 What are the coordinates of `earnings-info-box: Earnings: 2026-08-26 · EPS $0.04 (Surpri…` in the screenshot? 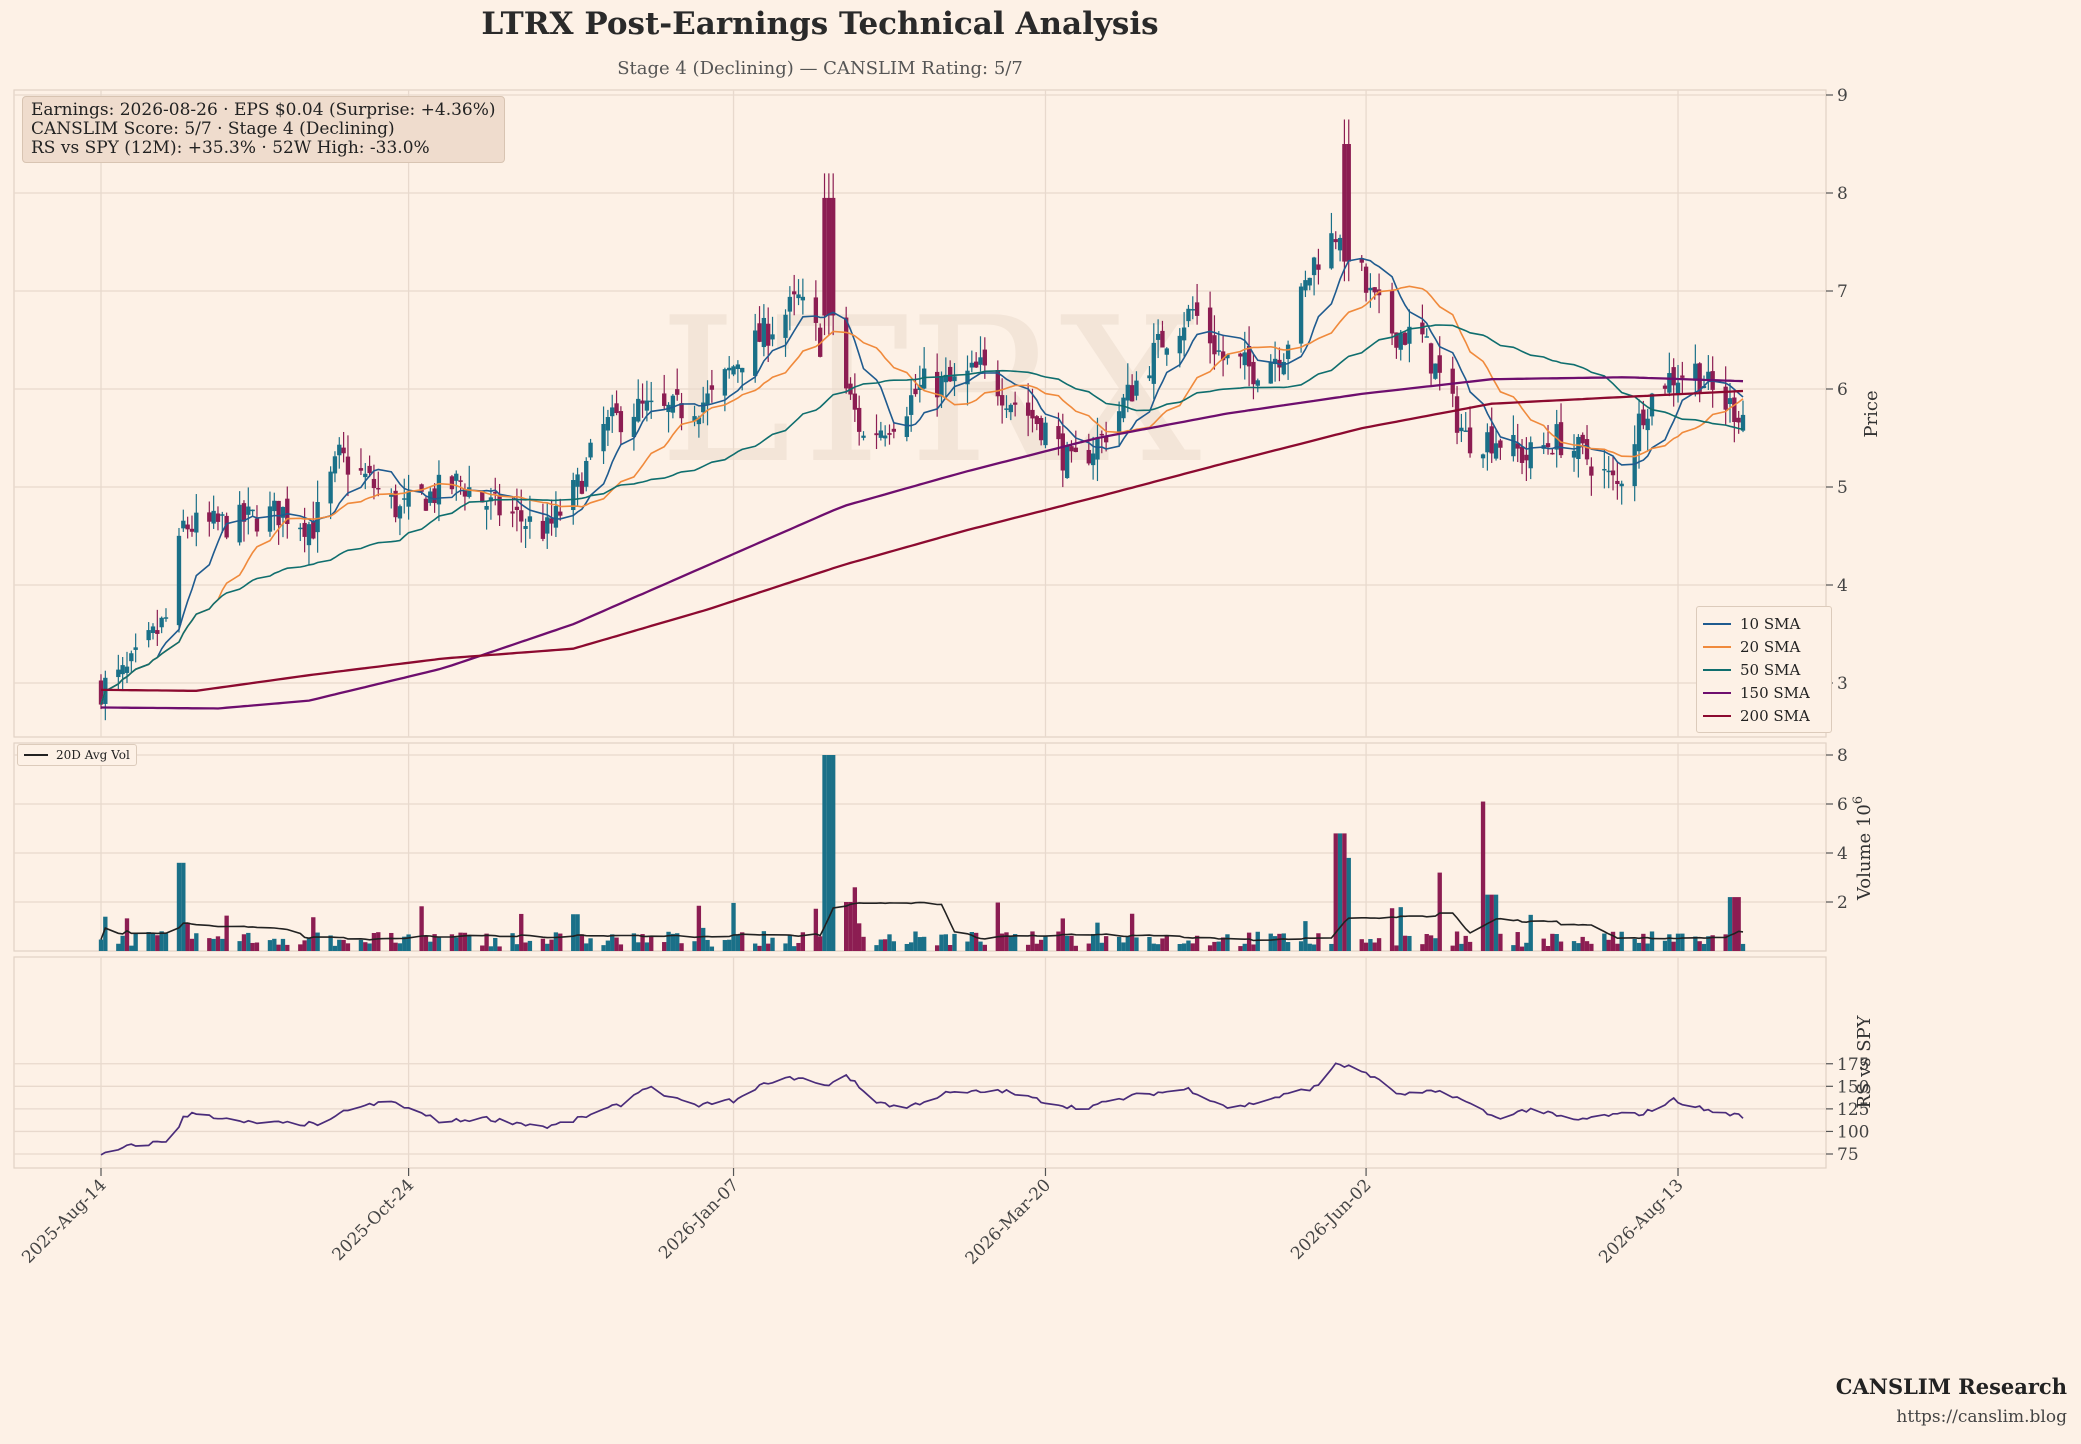 It's located at (263, 129).